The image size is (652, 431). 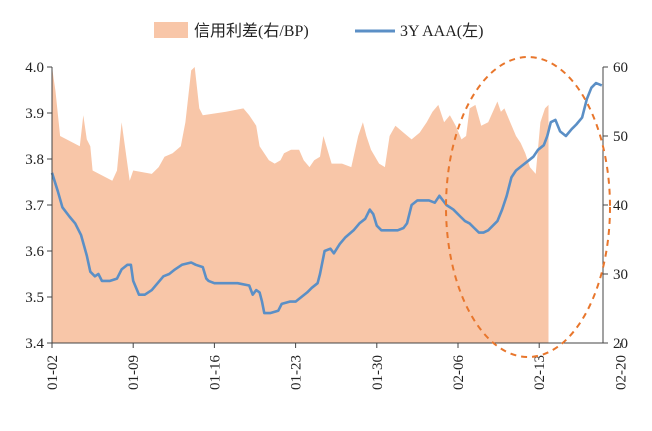 What do you see at coordinates (620, 206) in the screenshot?
I see `y-right-tick-label: 40` at bounding box center [620, 206].